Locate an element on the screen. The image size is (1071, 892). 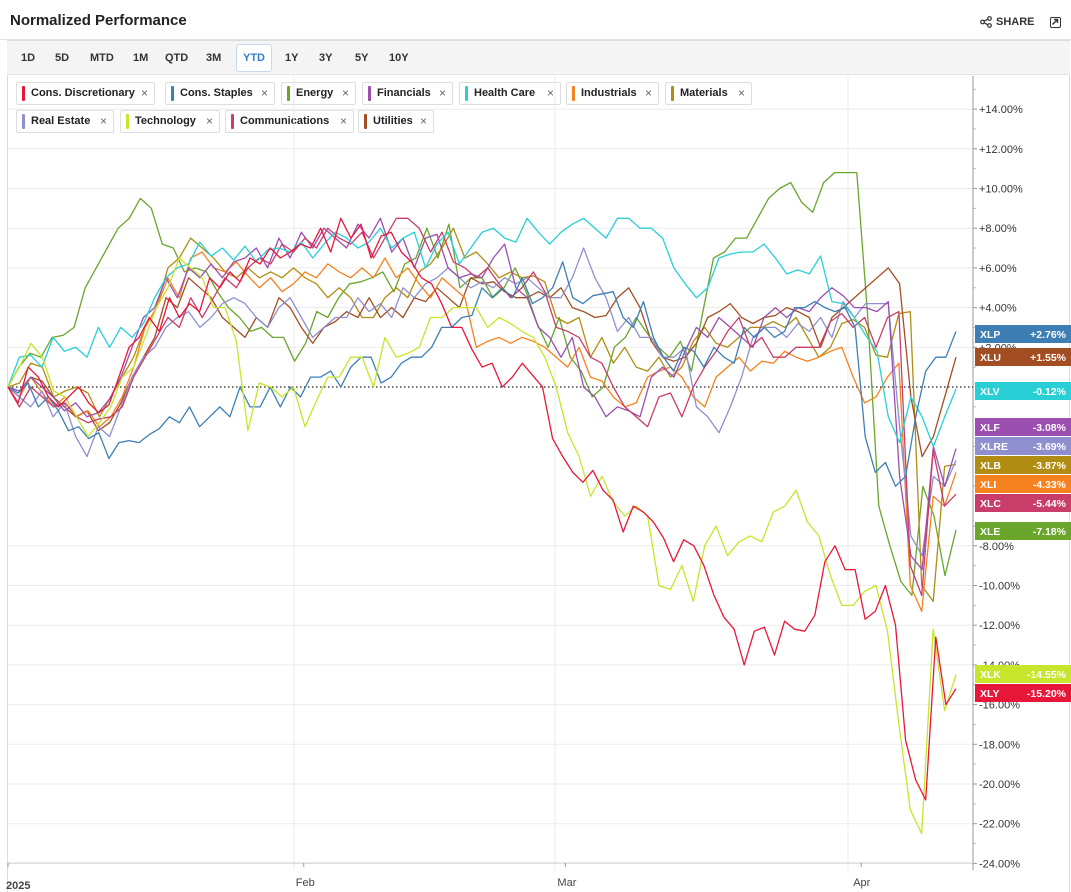
range-button-3m: 3M is located at coordinates (214, 58).